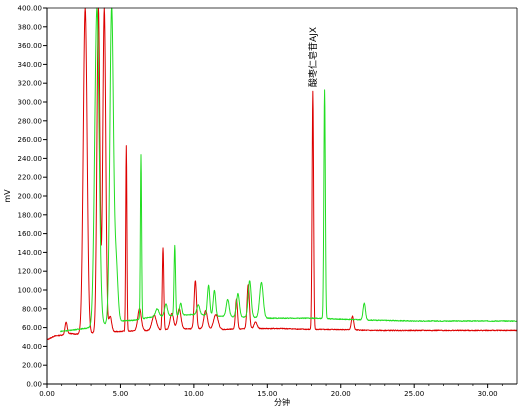  Describe the element at coordinates (121, 394) in the screenshot. I see `x-tick-label: 5.00` at that location.